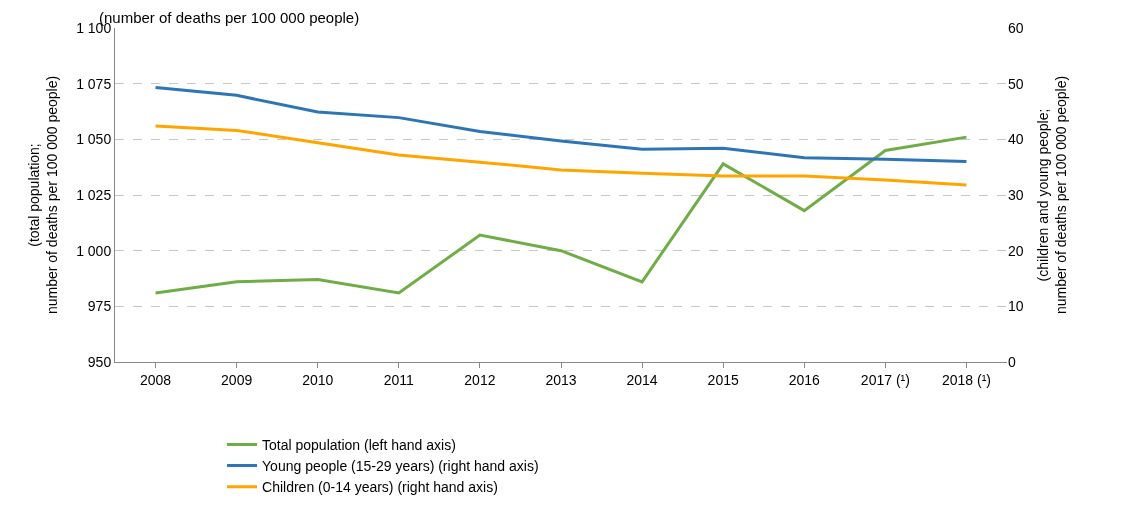 This screenshot has width=1127, height=515. I want to click on y2-tick-label: 40, so click(1016, 139).